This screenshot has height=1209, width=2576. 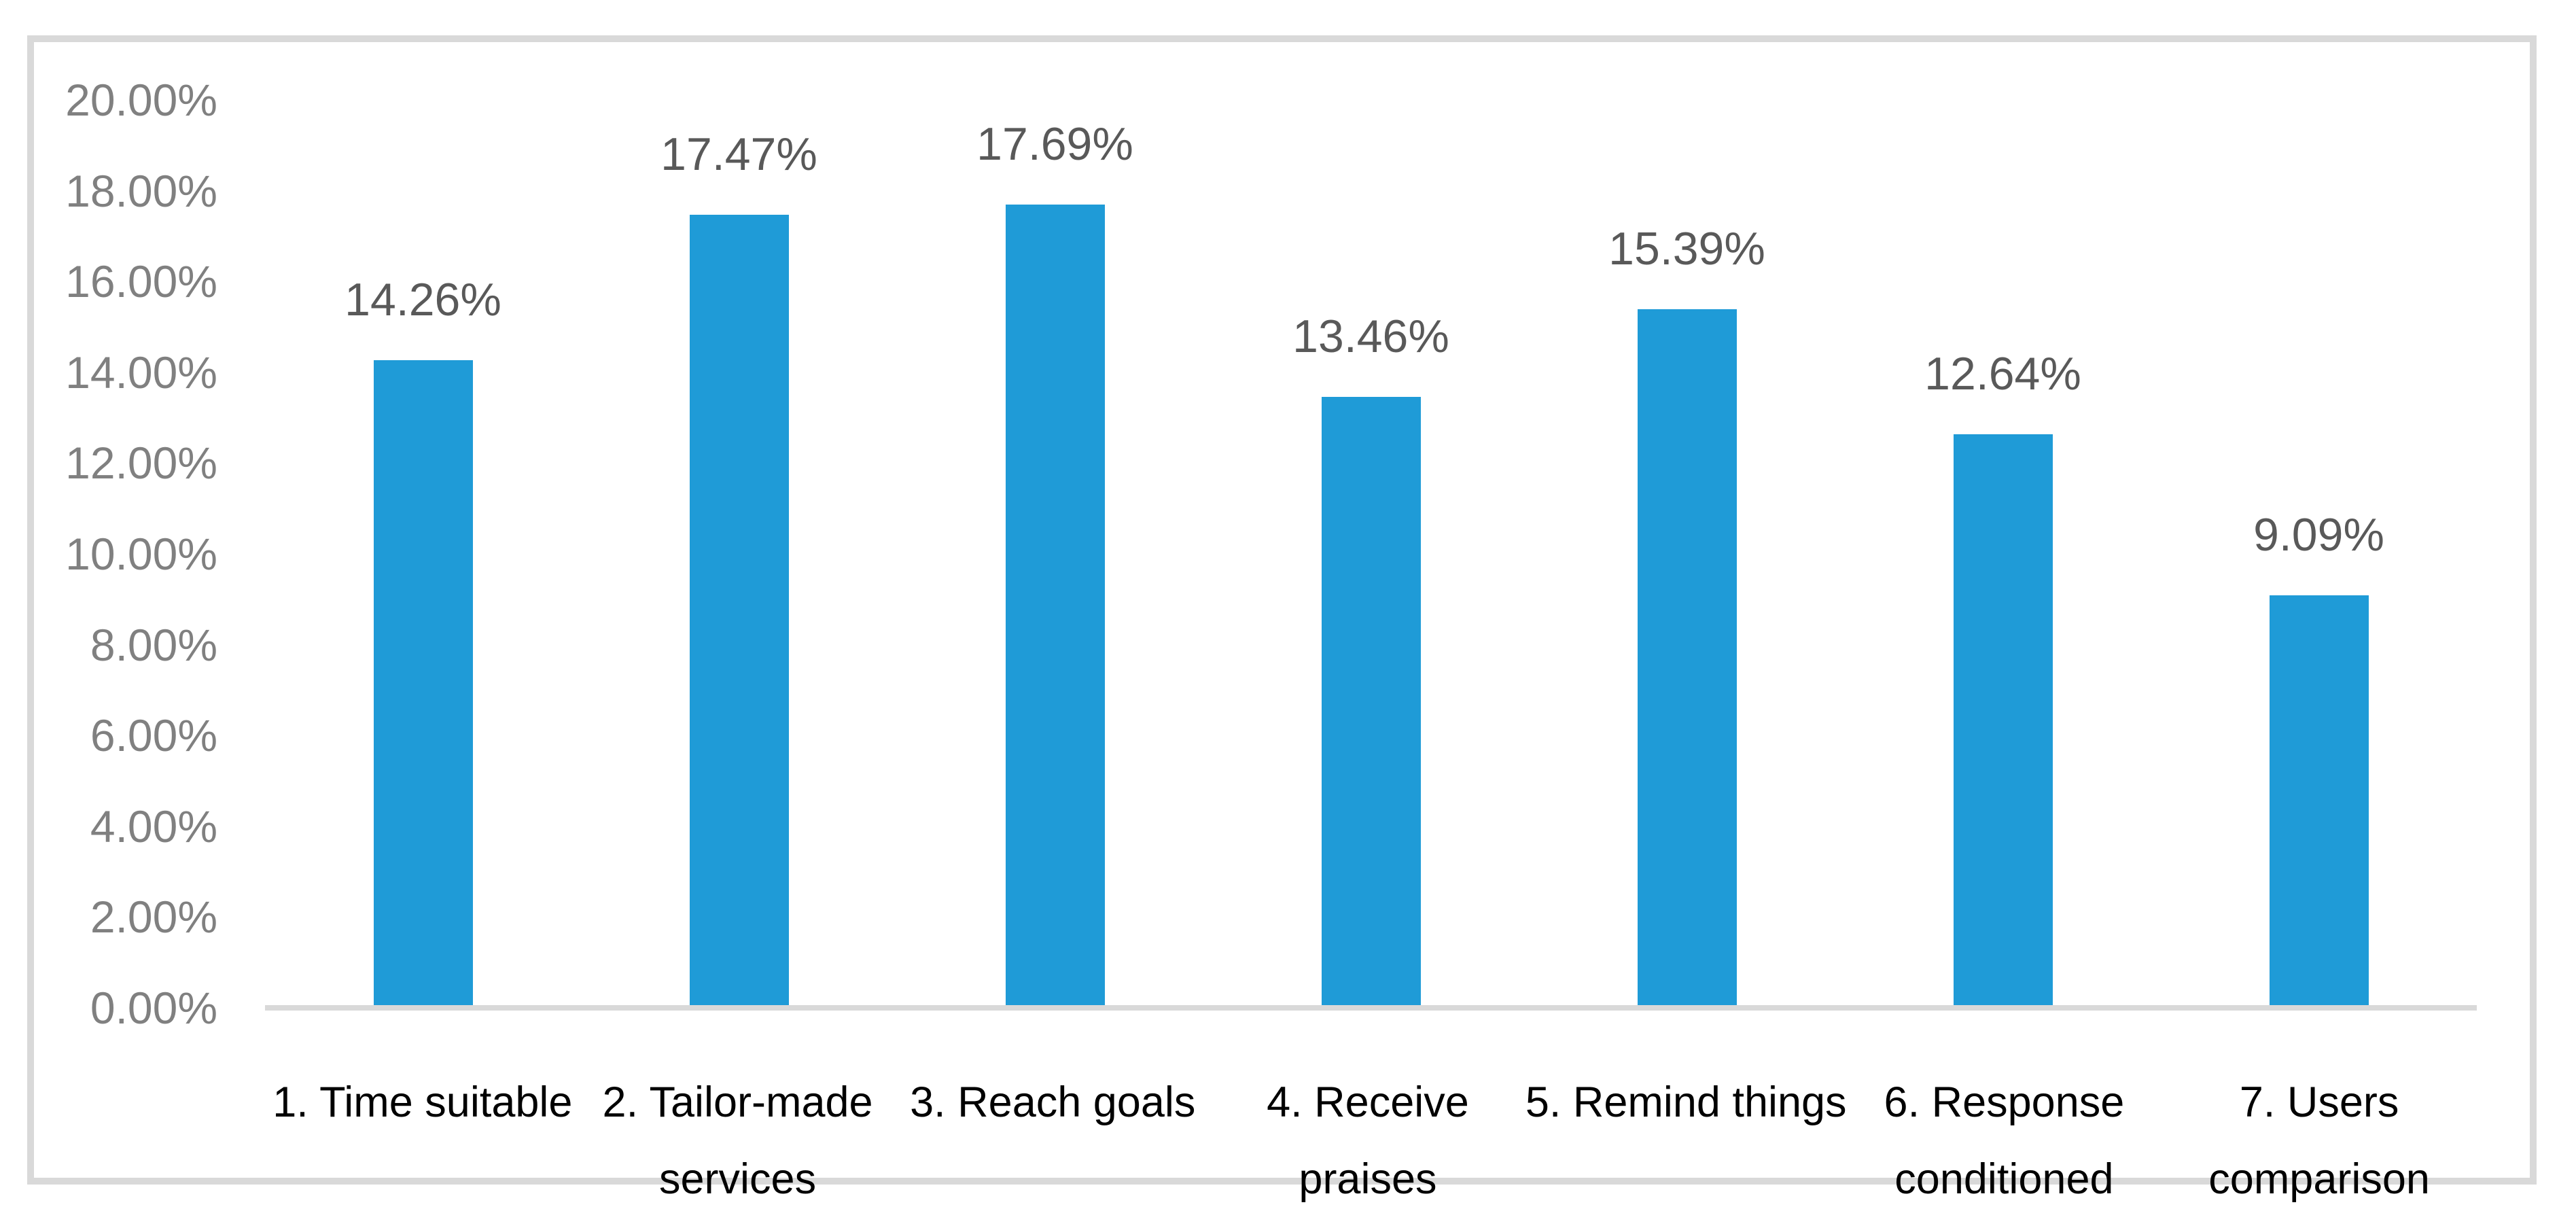 I want to click on bar-category-6: 12.64%, so click(x=2003, y=554).